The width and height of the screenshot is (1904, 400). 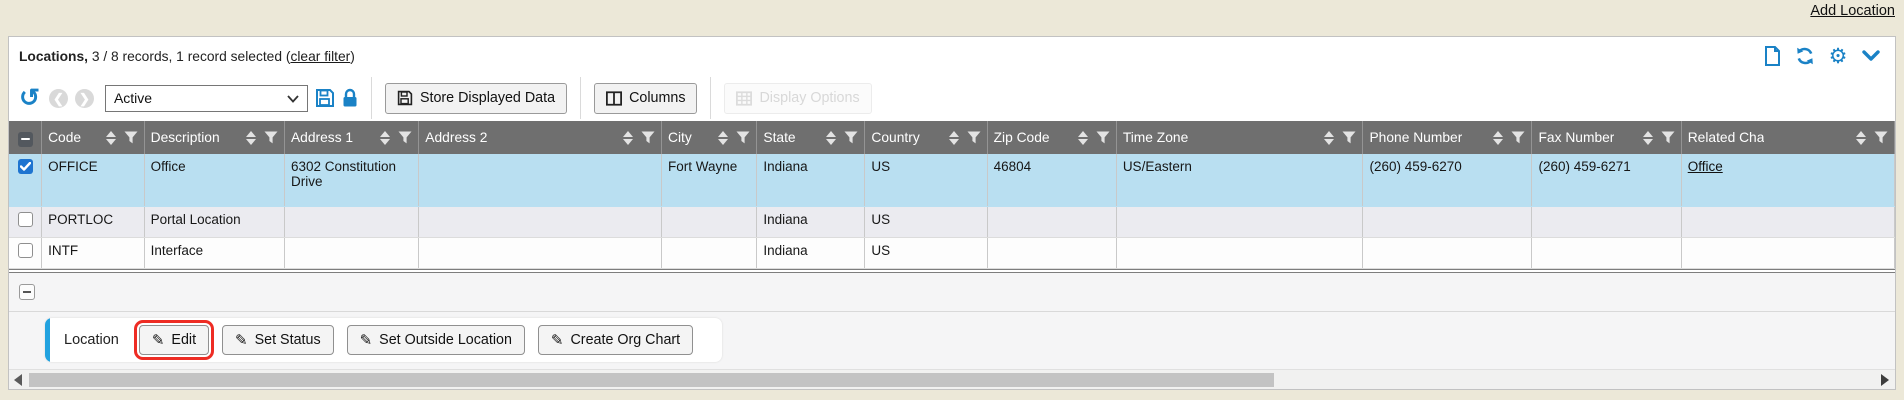 What do you see at coordinates (29, 98) in the screenshot?
I see `undo-icon: ↺` at bounding box center [29, 98].